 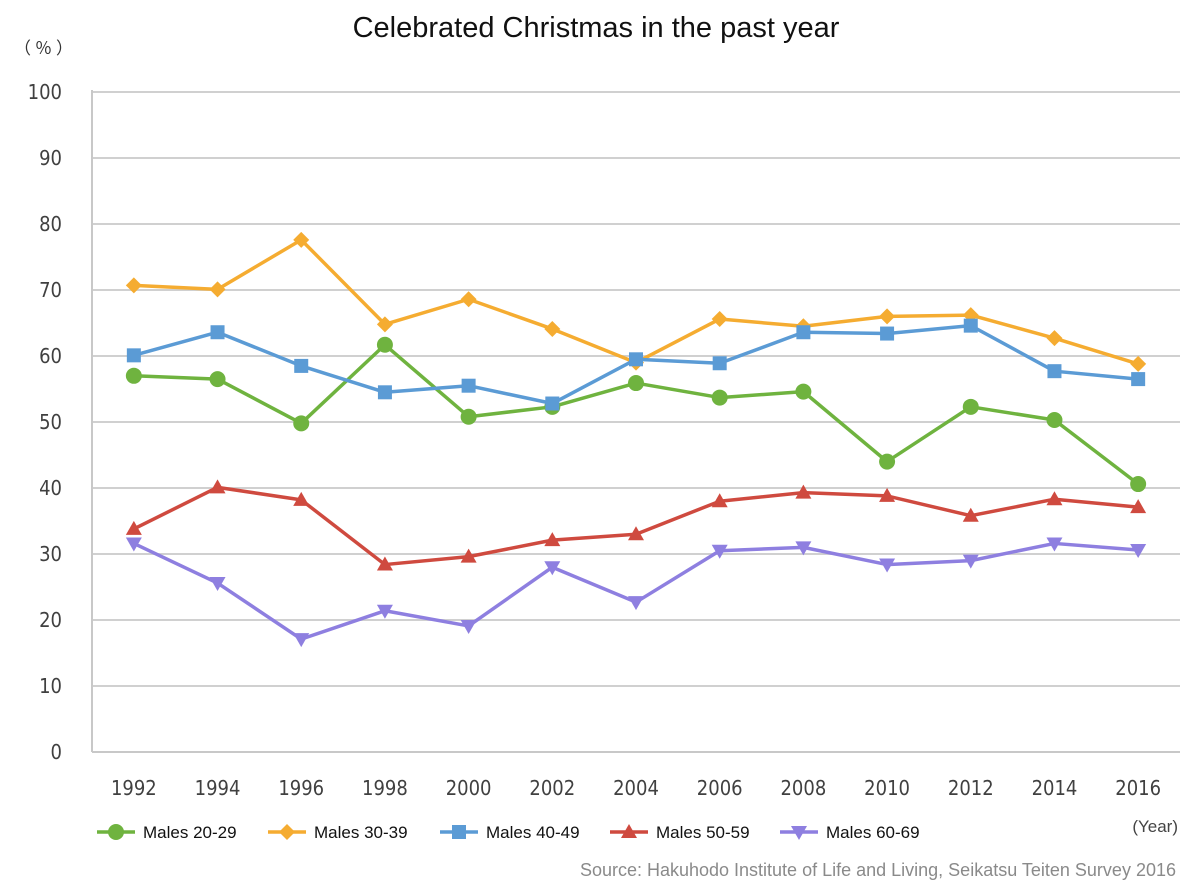 What do you see at coordinates (50, 686) in the screenshot?
I see `y-tick-label: 10` at bounding box center [50, 686].